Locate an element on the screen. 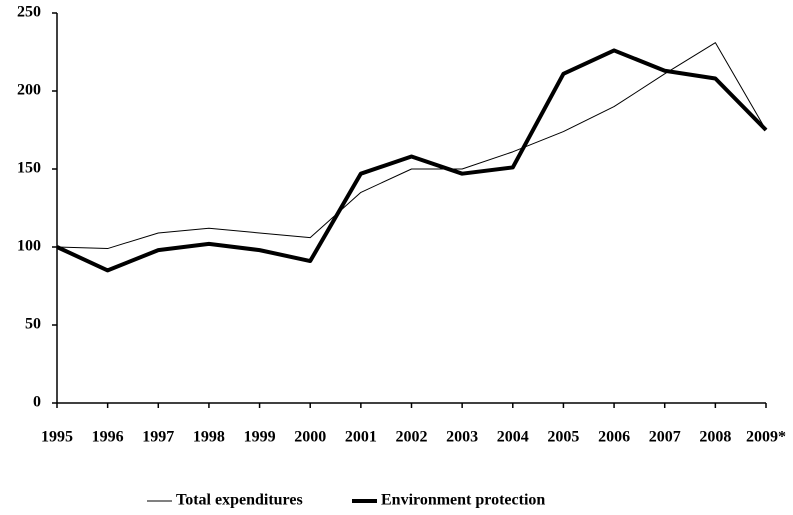  x-tick-label: 2003 is located at coordinates (462, 437).